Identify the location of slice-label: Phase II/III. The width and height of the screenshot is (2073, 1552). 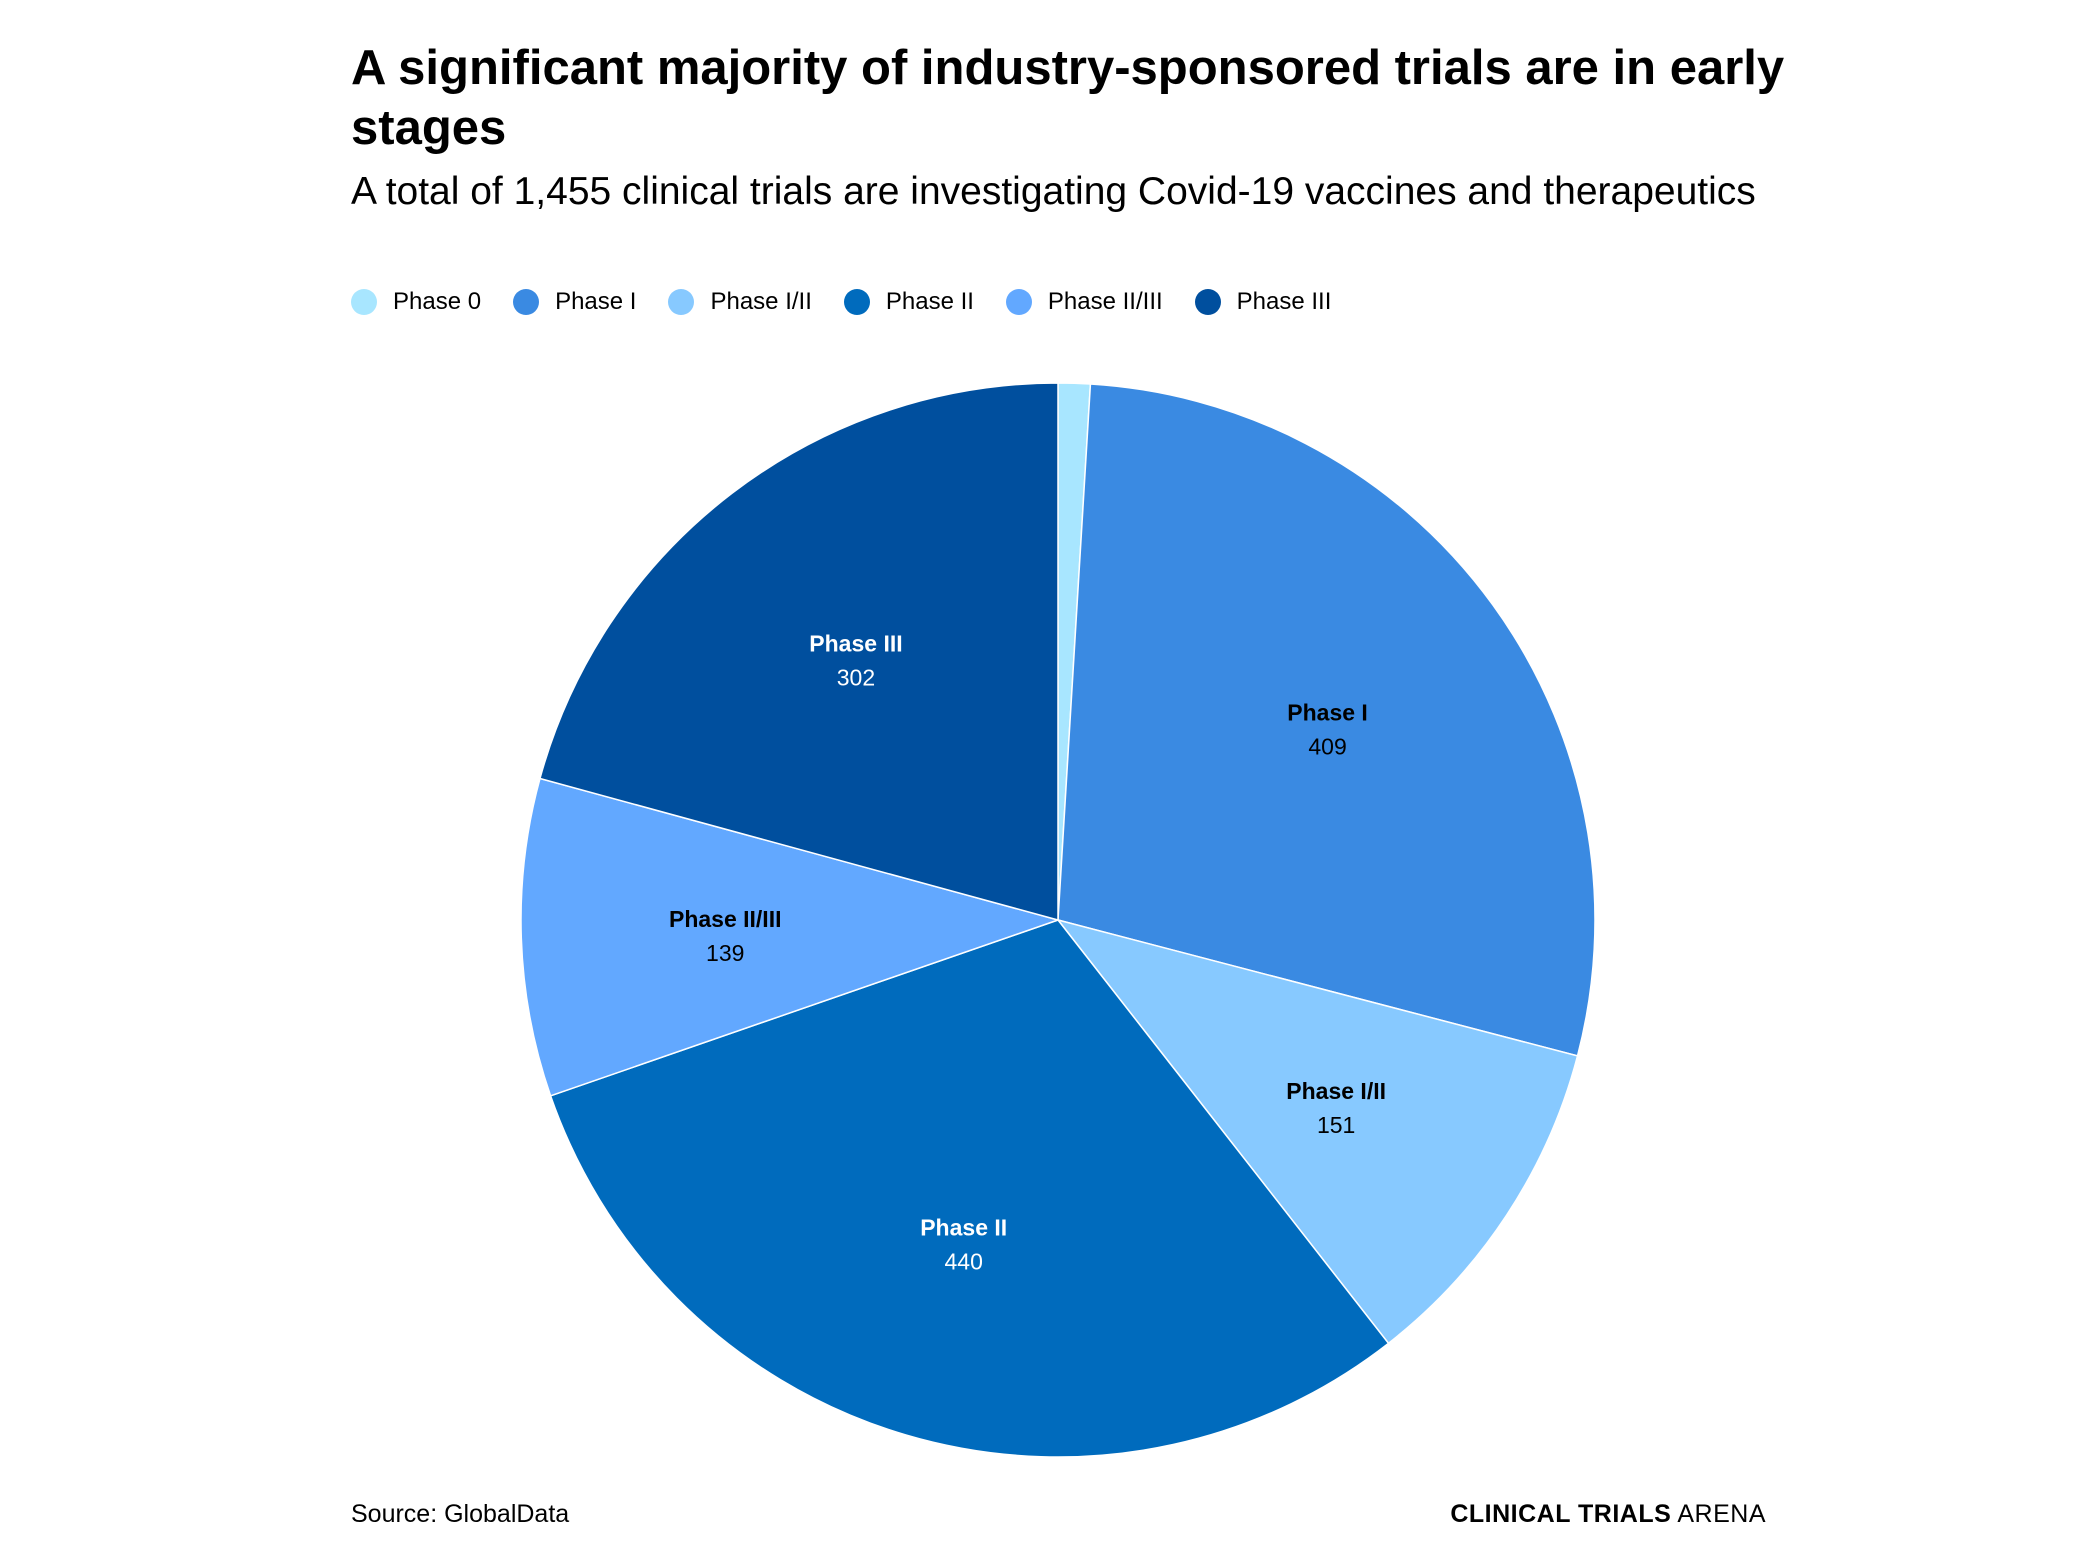
(725, 919).